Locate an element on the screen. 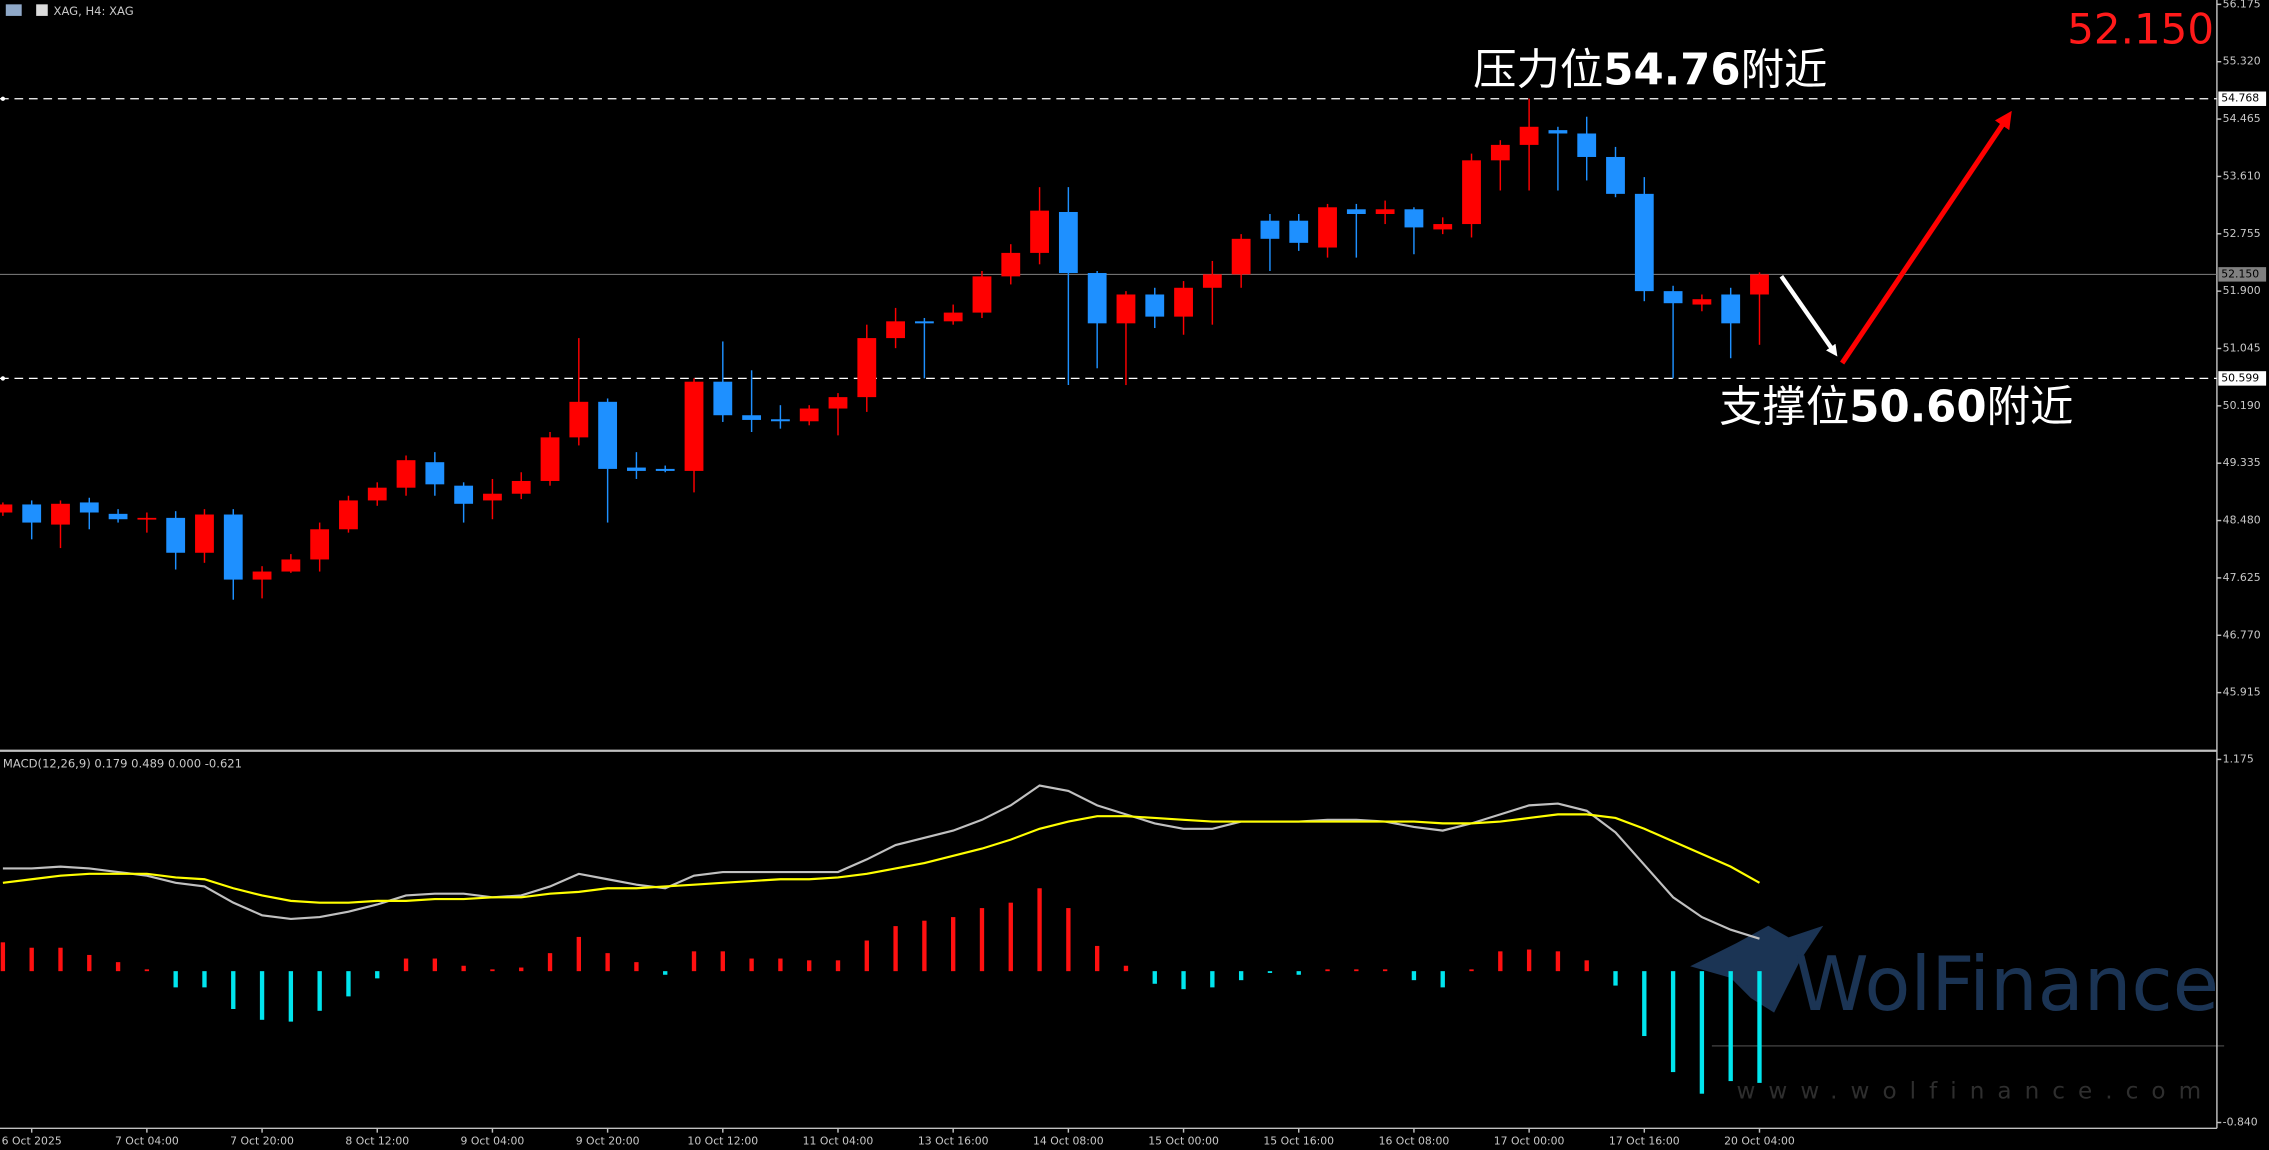  y-tick-label: 1.175 is located at coordinates (2238, 758).